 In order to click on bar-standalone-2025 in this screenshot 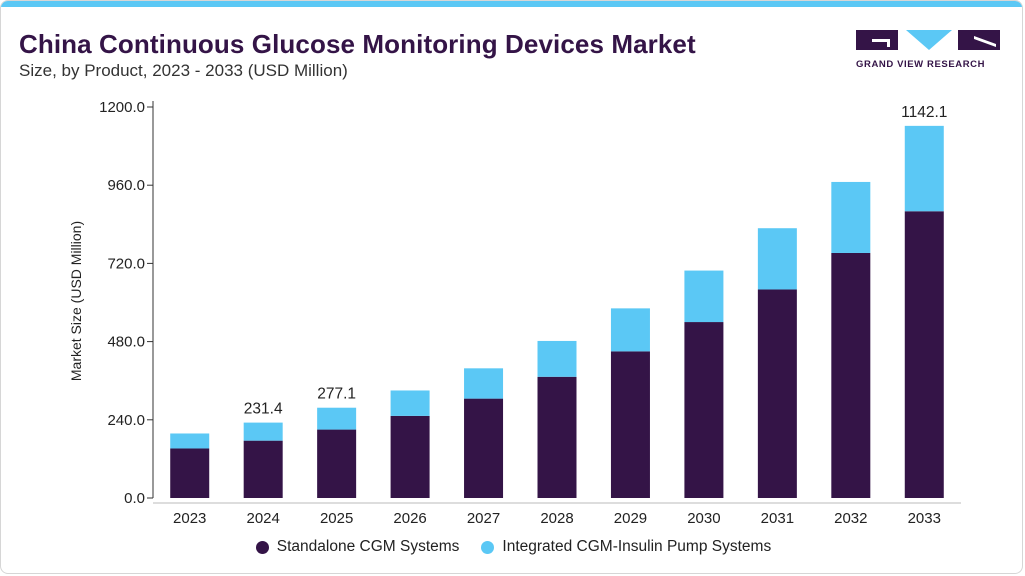, I will do `click(337, 463)`.